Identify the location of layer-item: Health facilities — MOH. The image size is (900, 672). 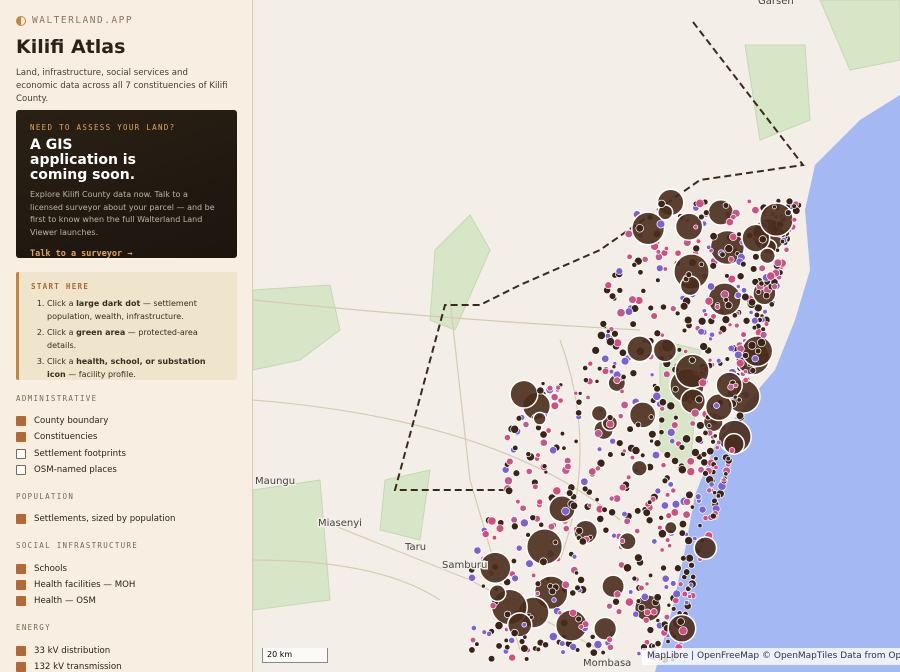
(126, 585).